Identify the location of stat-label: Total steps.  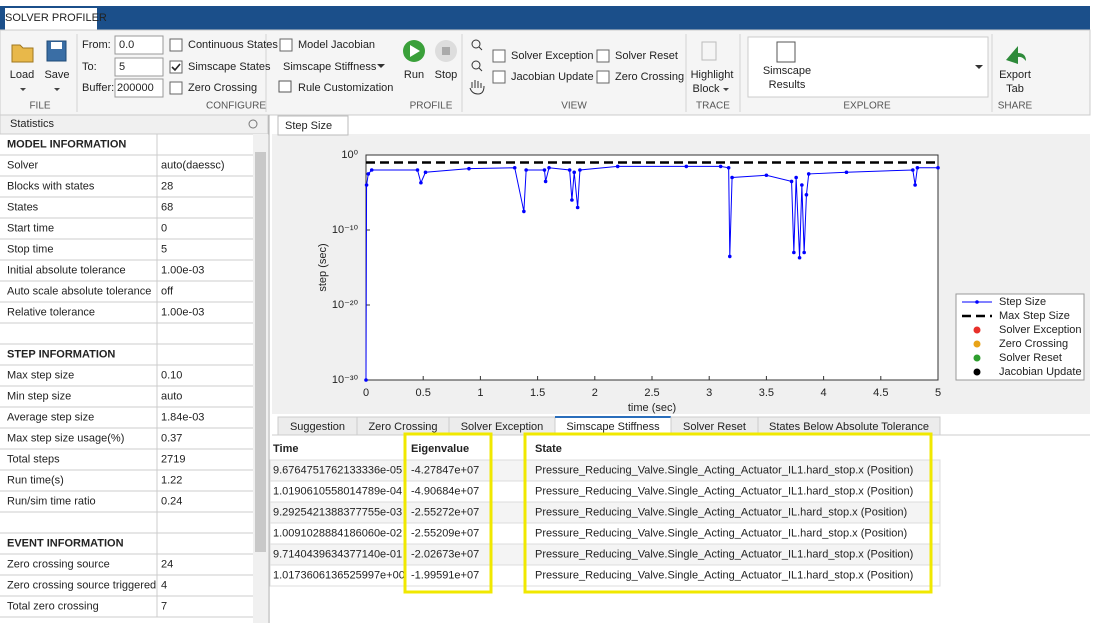
(33, 459).